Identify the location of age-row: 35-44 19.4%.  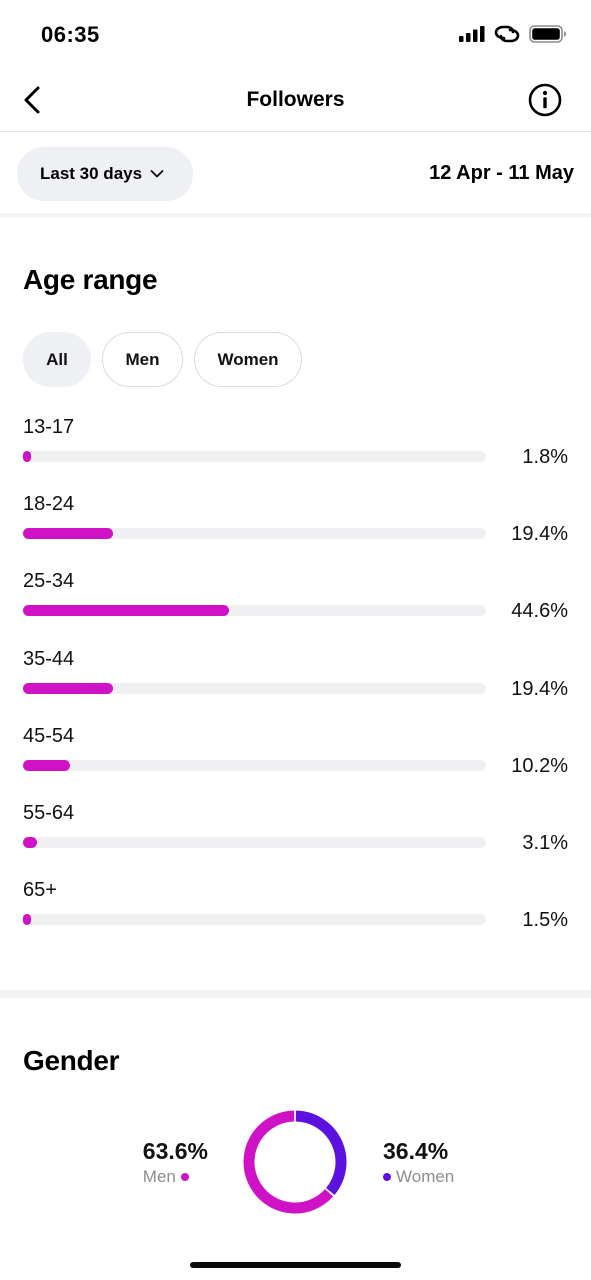
(295, 680).